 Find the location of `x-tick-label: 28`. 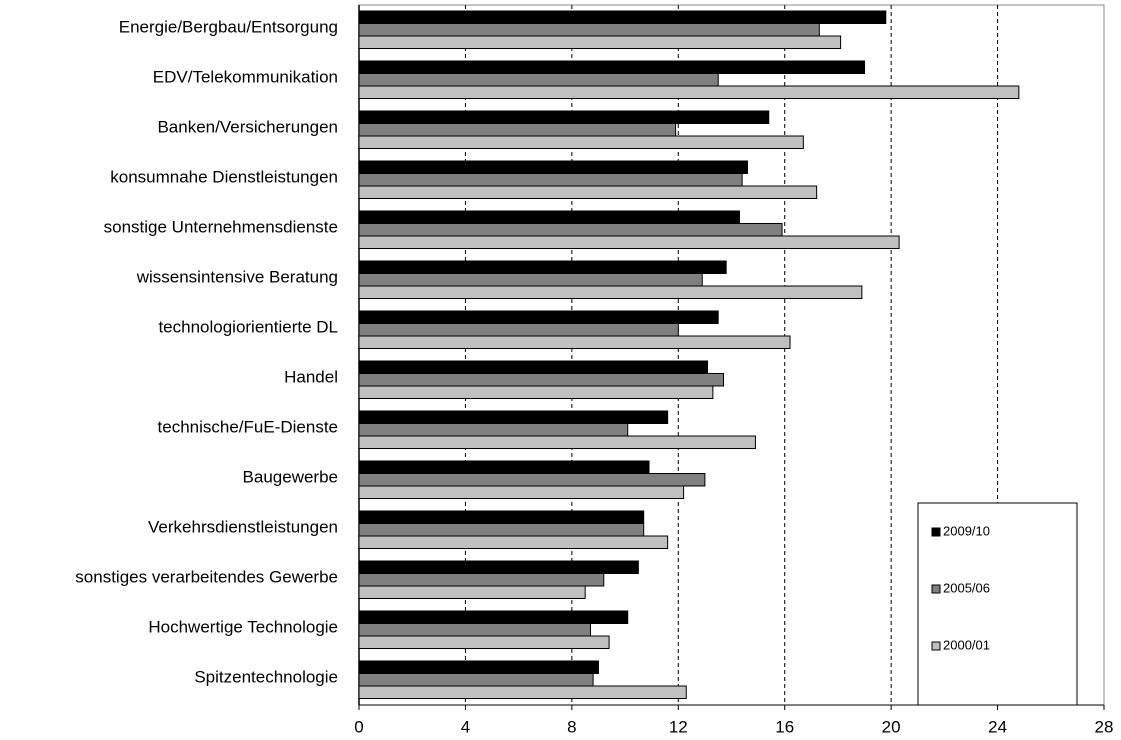

x-tick-label: 28 is located at coordinates (1104, 726).